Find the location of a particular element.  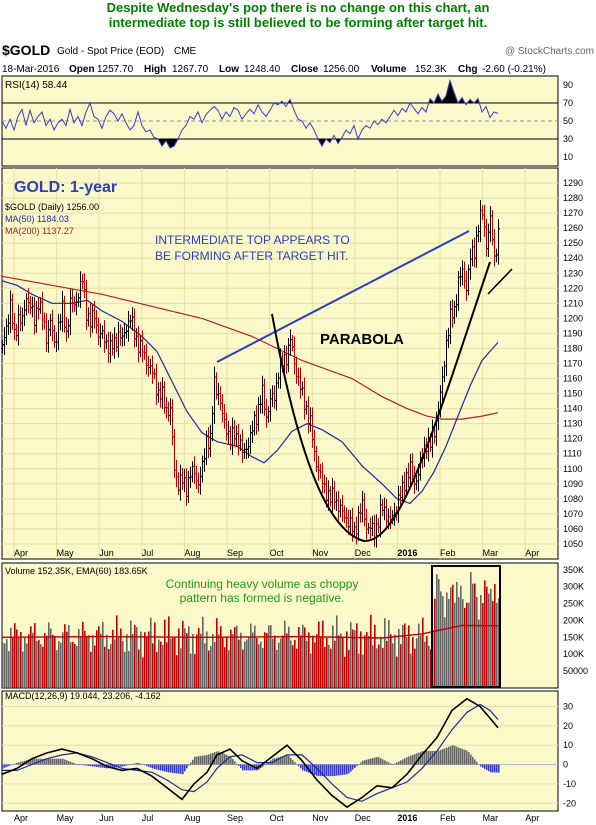

support-line is located at coordinates (500, 281).